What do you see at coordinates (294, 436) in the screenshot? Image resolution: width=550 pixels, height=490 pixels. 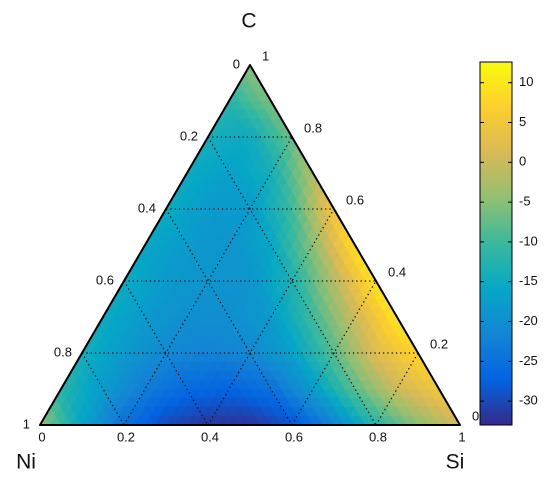 I see `si-tick-label: 0.6` at bounding box center [294, 436].